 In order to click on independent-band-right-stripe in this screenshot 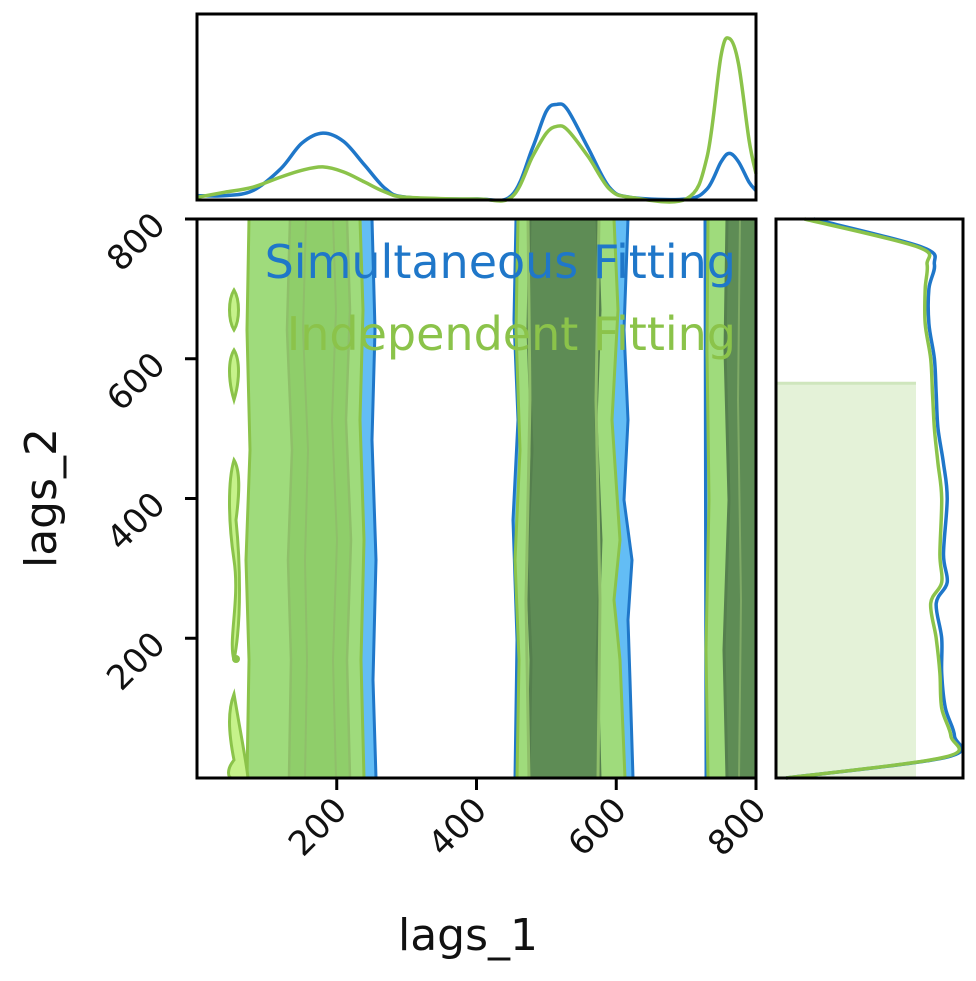, I will do `click(739, 498)`.